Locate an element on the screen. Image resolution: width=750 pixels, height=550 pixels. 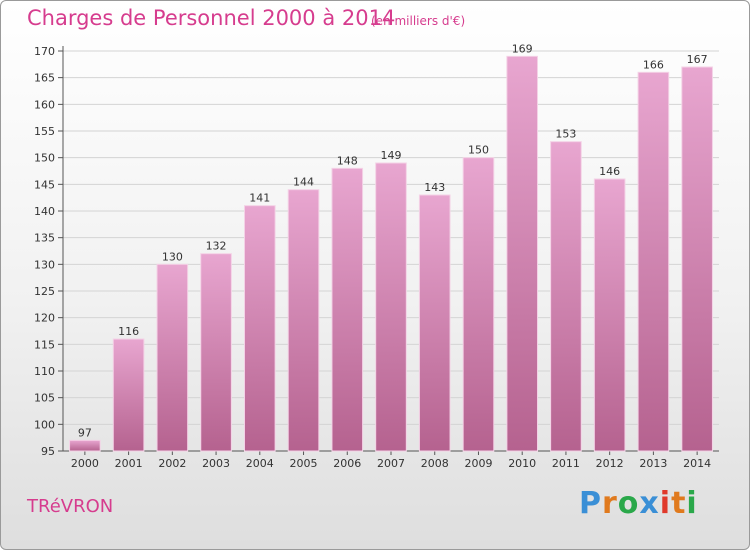
value-label-2006: 148 is located at coordinates (347, 160).